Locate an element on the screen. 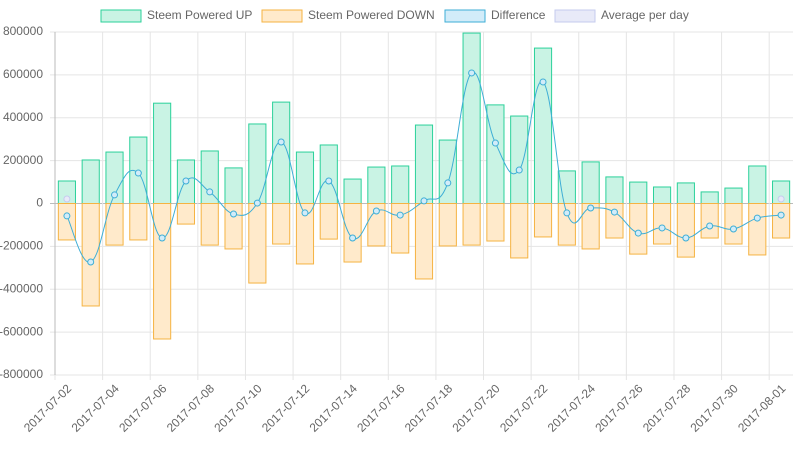 The height and width of the screenshot is (455, 800). y-tick-label: 600000 is located at coordinates (23, 74).